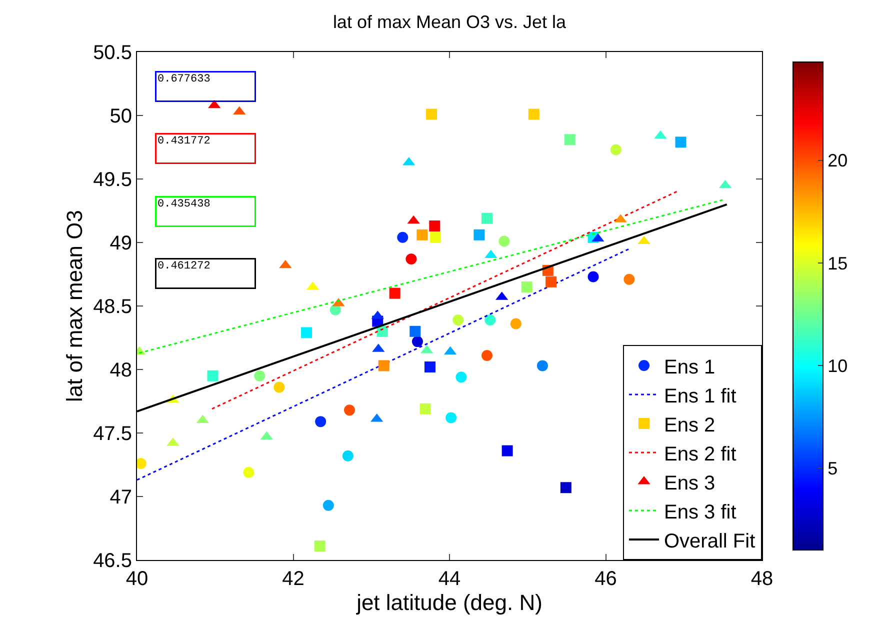  What do you see at coordinates (184, 80) in the screenshot?
I see `annotation: 0.677633` at bounding box center [184, 80].